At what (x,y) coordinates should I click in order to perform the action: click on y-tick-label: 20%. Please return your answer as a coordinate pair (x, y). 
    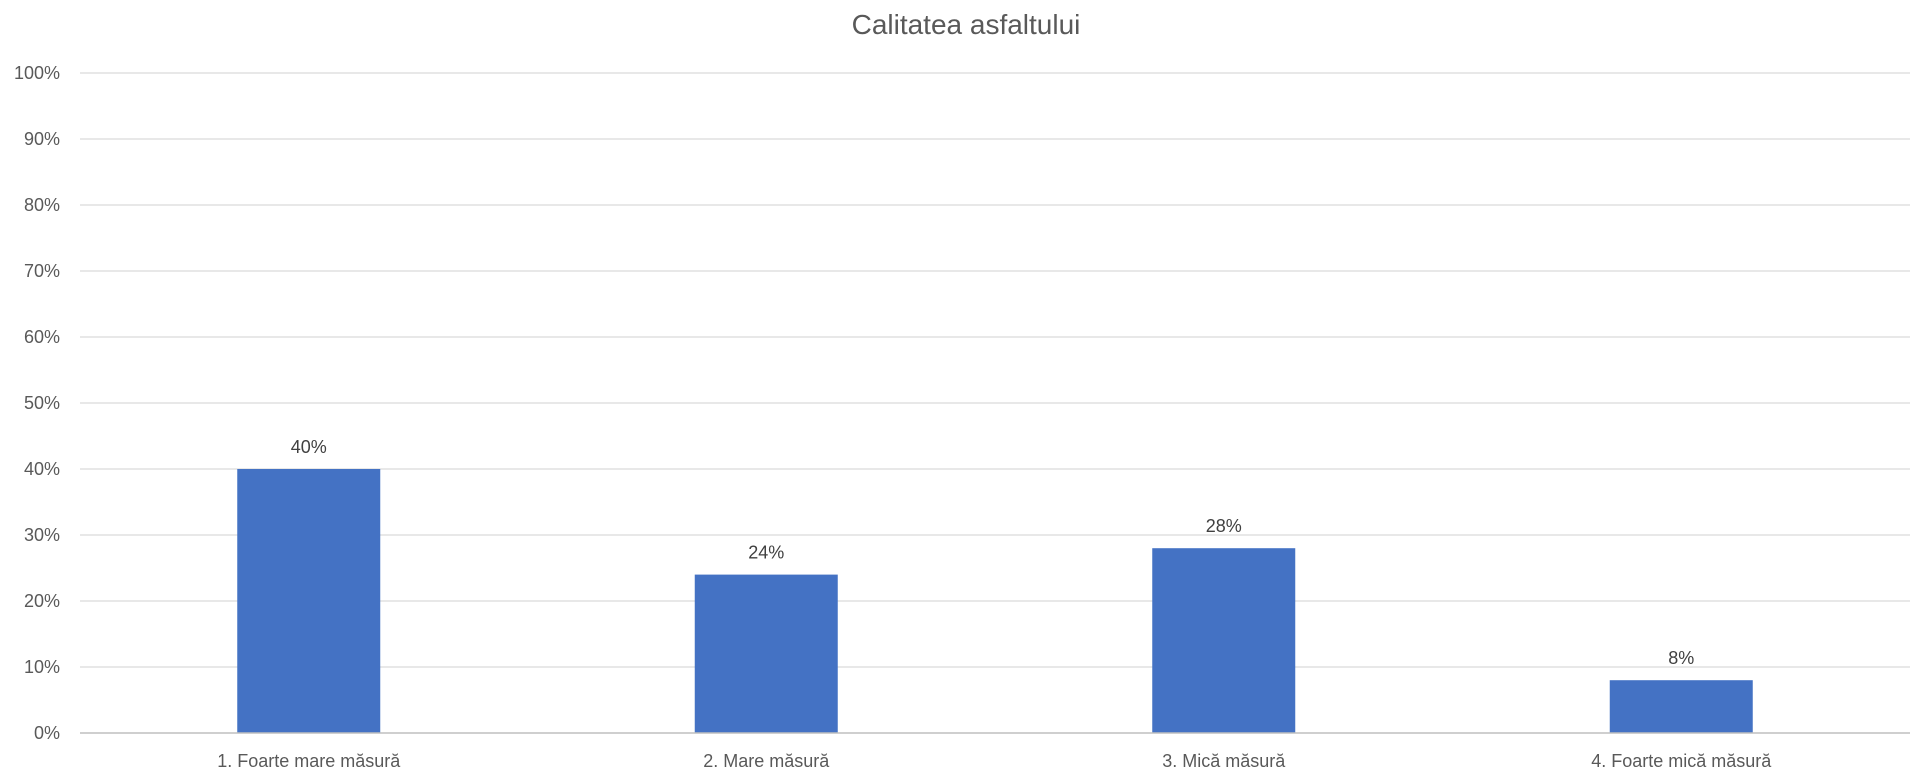
    Looking at the image, I should click on (42, 601).